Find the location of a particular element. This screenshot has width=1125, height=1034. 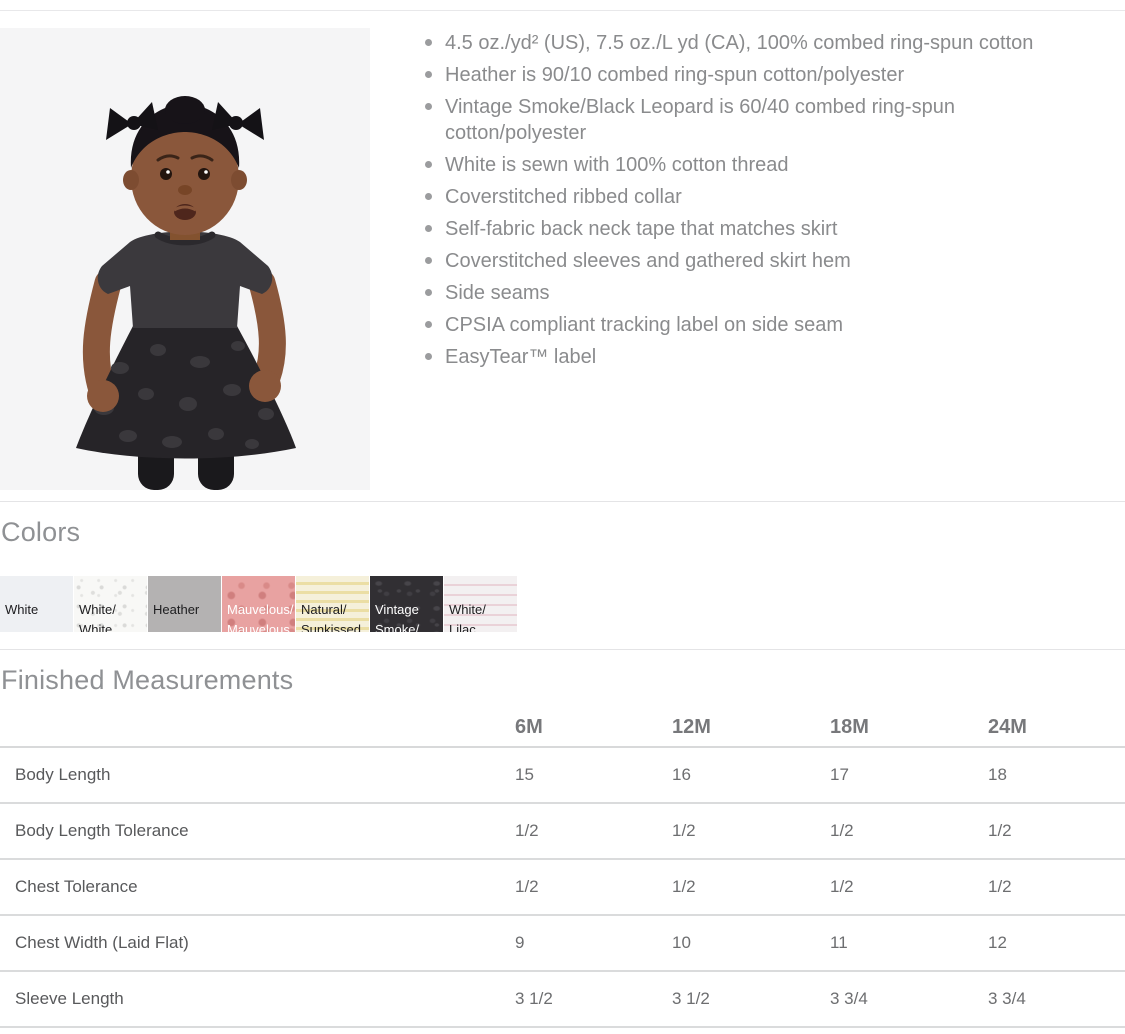

product-photo is located at coordinates (185, 259).